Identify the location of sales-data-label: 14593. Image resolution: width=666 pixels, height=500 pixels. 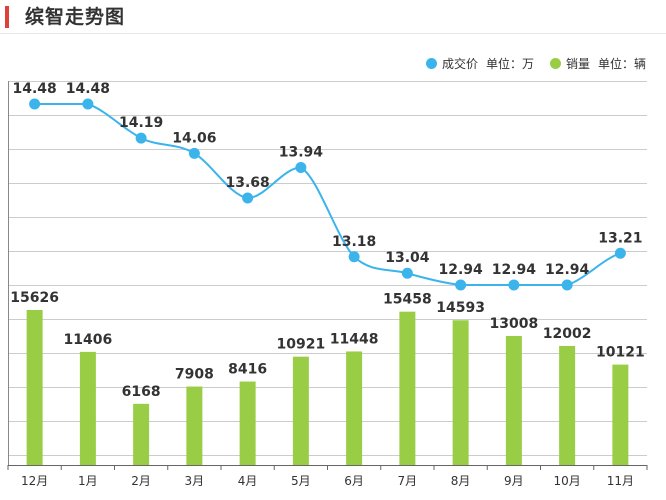
(460, 308).